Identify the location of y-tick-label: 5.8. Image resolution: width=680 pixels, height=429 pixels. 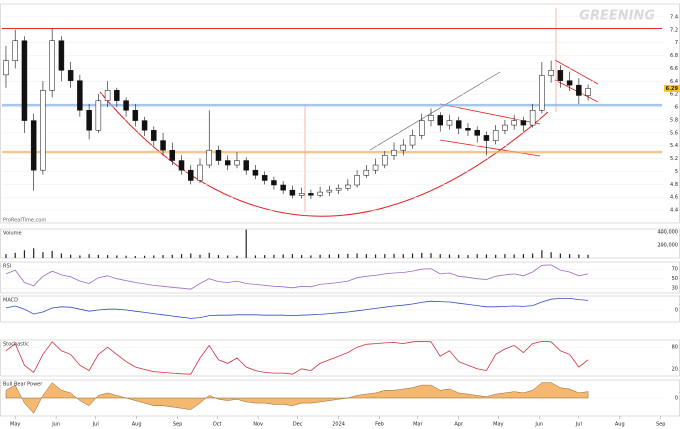
(674, 120).